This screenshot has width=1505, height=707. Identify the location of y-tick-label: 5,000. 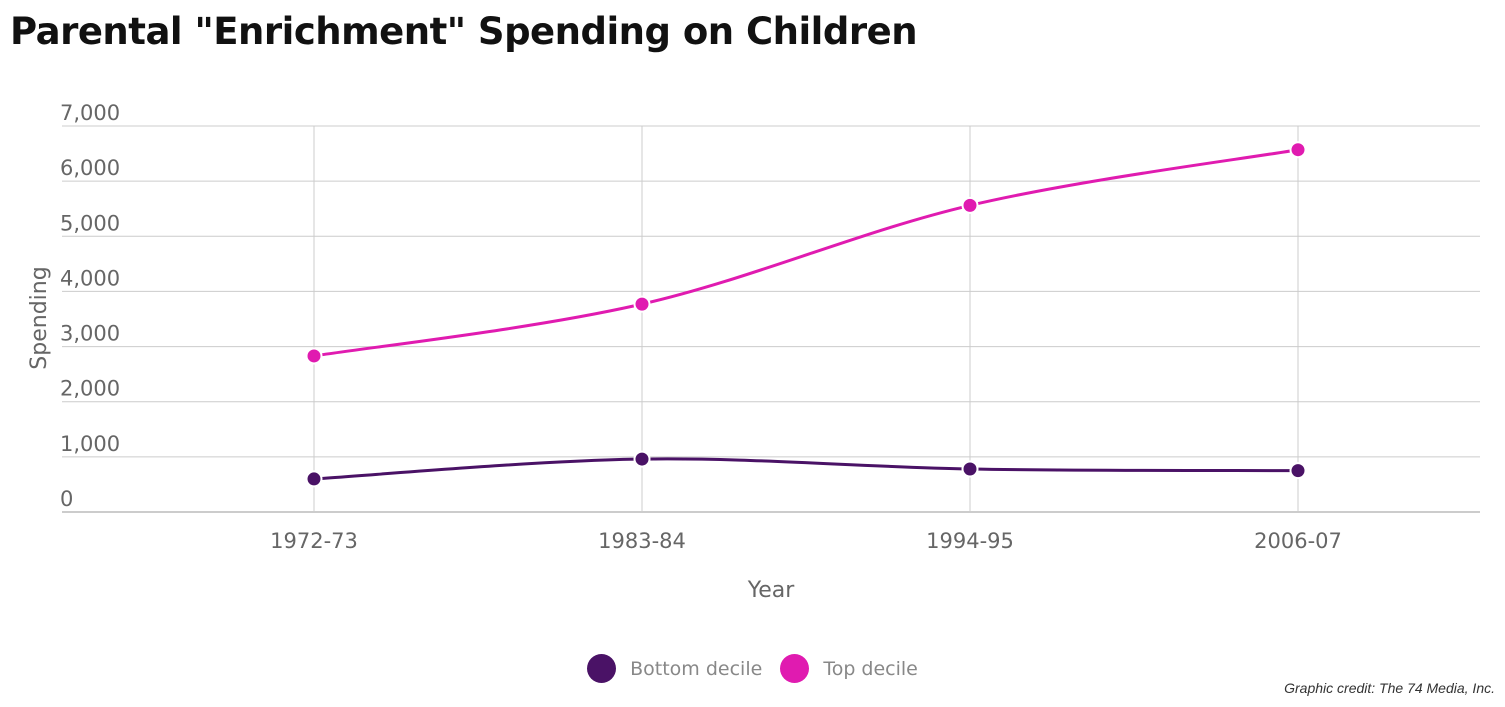
(90, 223).